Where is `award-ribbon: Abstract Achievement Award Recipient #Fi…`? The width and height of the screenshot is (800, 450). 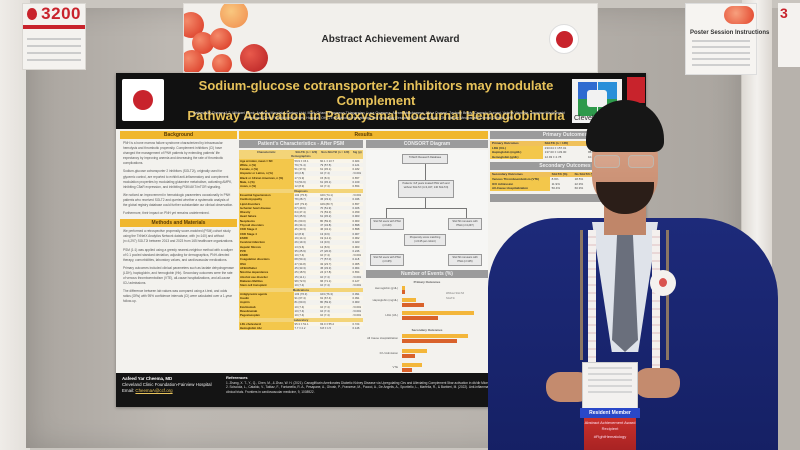
award-ribbon: Abstract Achievement Award Recipient #Fi… is located at coordinates (610, 434).